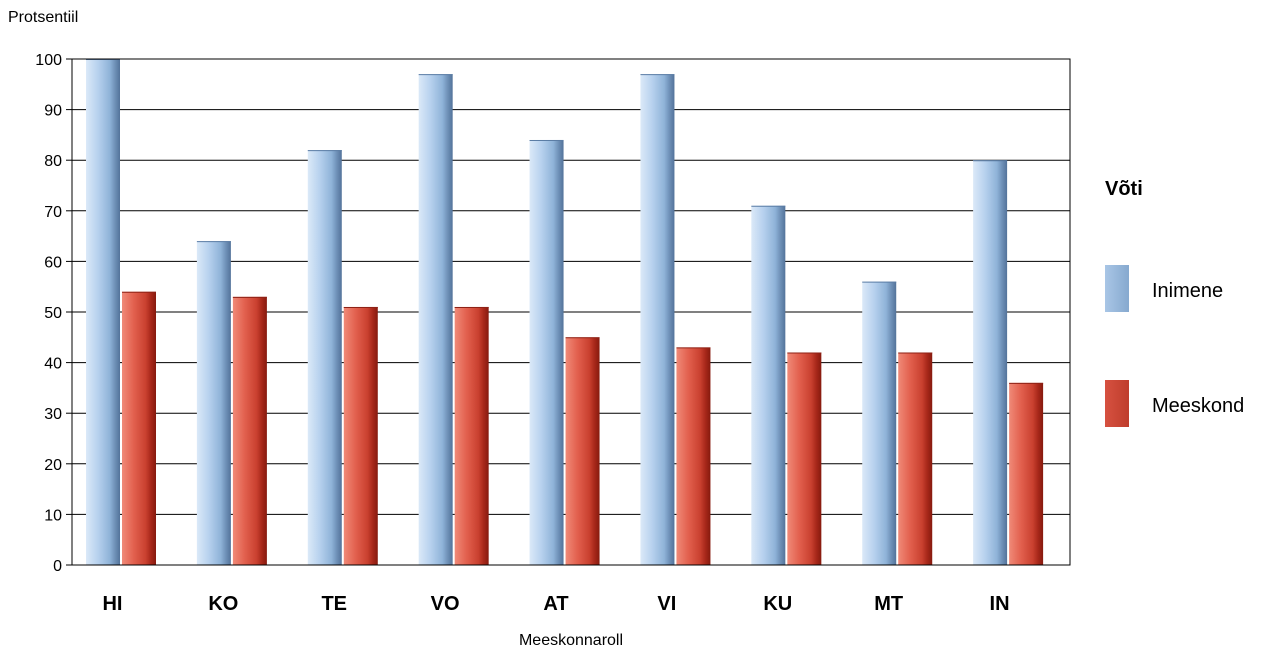 Image resolution: width=1263 pixels, height=652 pixels. I want to click on y-tick-label: 80, so click(53, 161).